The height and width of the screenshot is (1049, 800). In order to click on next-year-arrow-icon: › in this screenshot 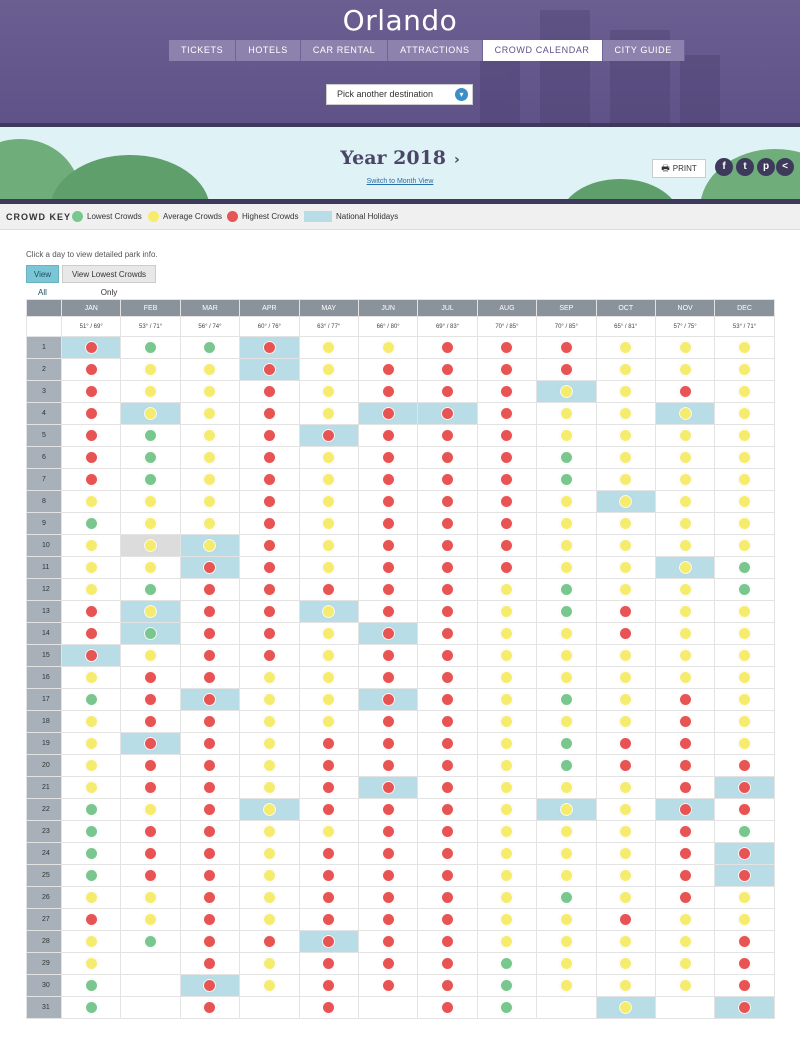, I will do `click(457, 160)`.